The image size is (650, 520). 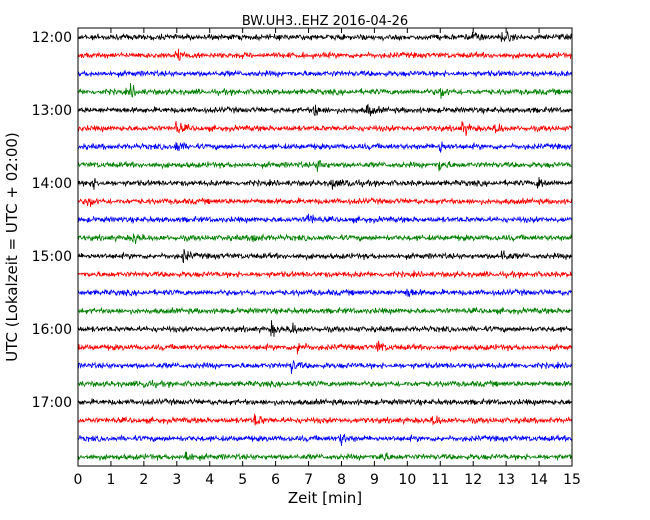 What do you see at coordinates (52, 38) in the screenshot?
I see `y-tick-label: 12:00` at bounding box center [52, 38].